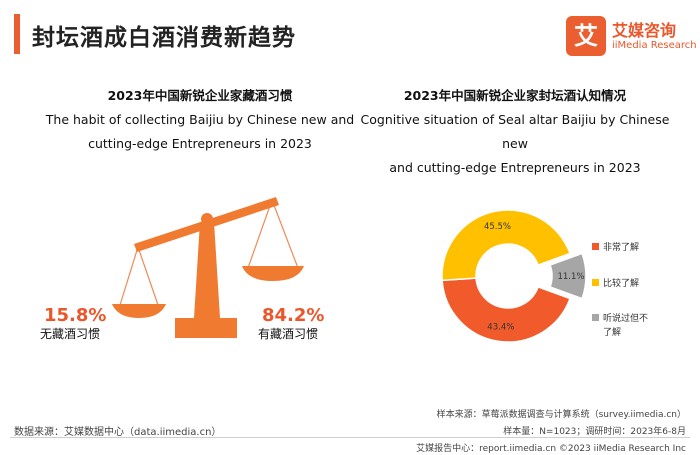  What do you see at coordinates (506, 245) in the screenshot?
I see `donut-slice-fairly-familiar` at bounding box center [506, 245].